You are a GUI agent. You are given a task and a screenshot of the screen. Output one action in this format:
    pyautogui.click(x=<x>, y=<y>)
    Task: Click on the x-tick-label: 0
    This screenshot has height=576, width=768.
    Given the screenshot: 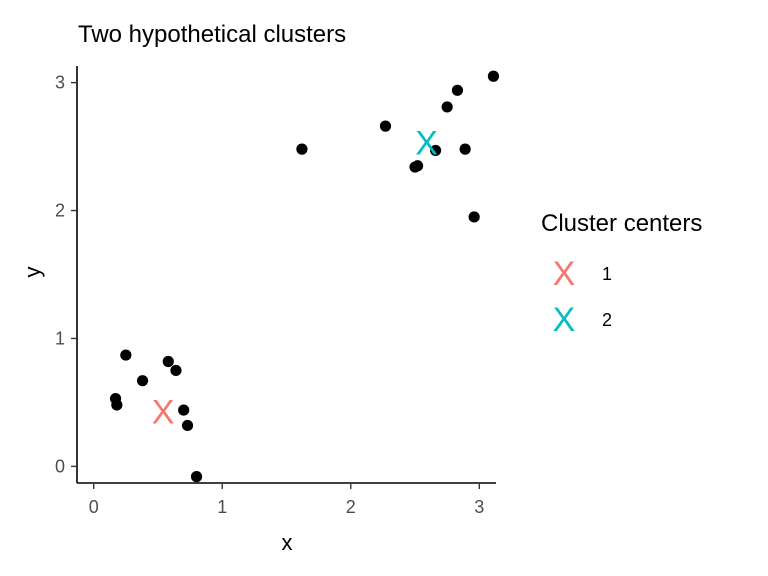 What is the action you would take?
    pyautogui.click(x=94, y=507)
    